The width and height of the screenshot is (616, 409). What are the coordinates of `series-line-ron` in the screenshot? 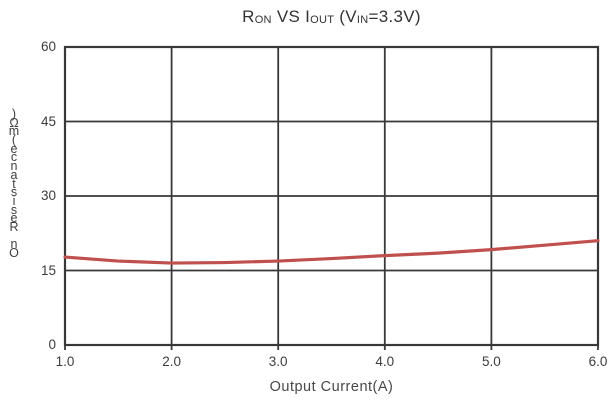 It's located at (331, 252).